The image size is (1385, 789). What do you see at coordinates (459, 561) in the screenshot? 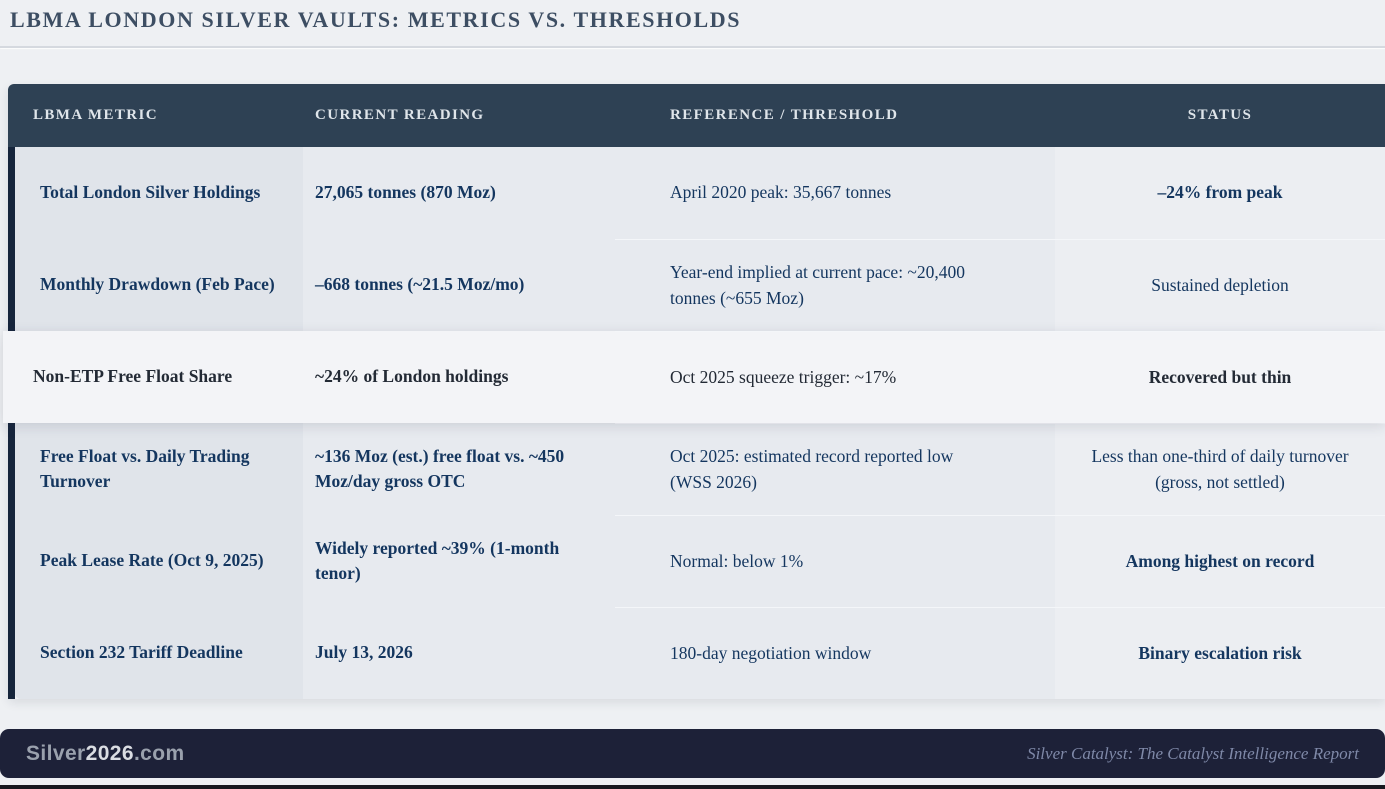
I see `reading-cell: Widely reported ~39% (1-month tenor)` at bounding box center [459, 561].